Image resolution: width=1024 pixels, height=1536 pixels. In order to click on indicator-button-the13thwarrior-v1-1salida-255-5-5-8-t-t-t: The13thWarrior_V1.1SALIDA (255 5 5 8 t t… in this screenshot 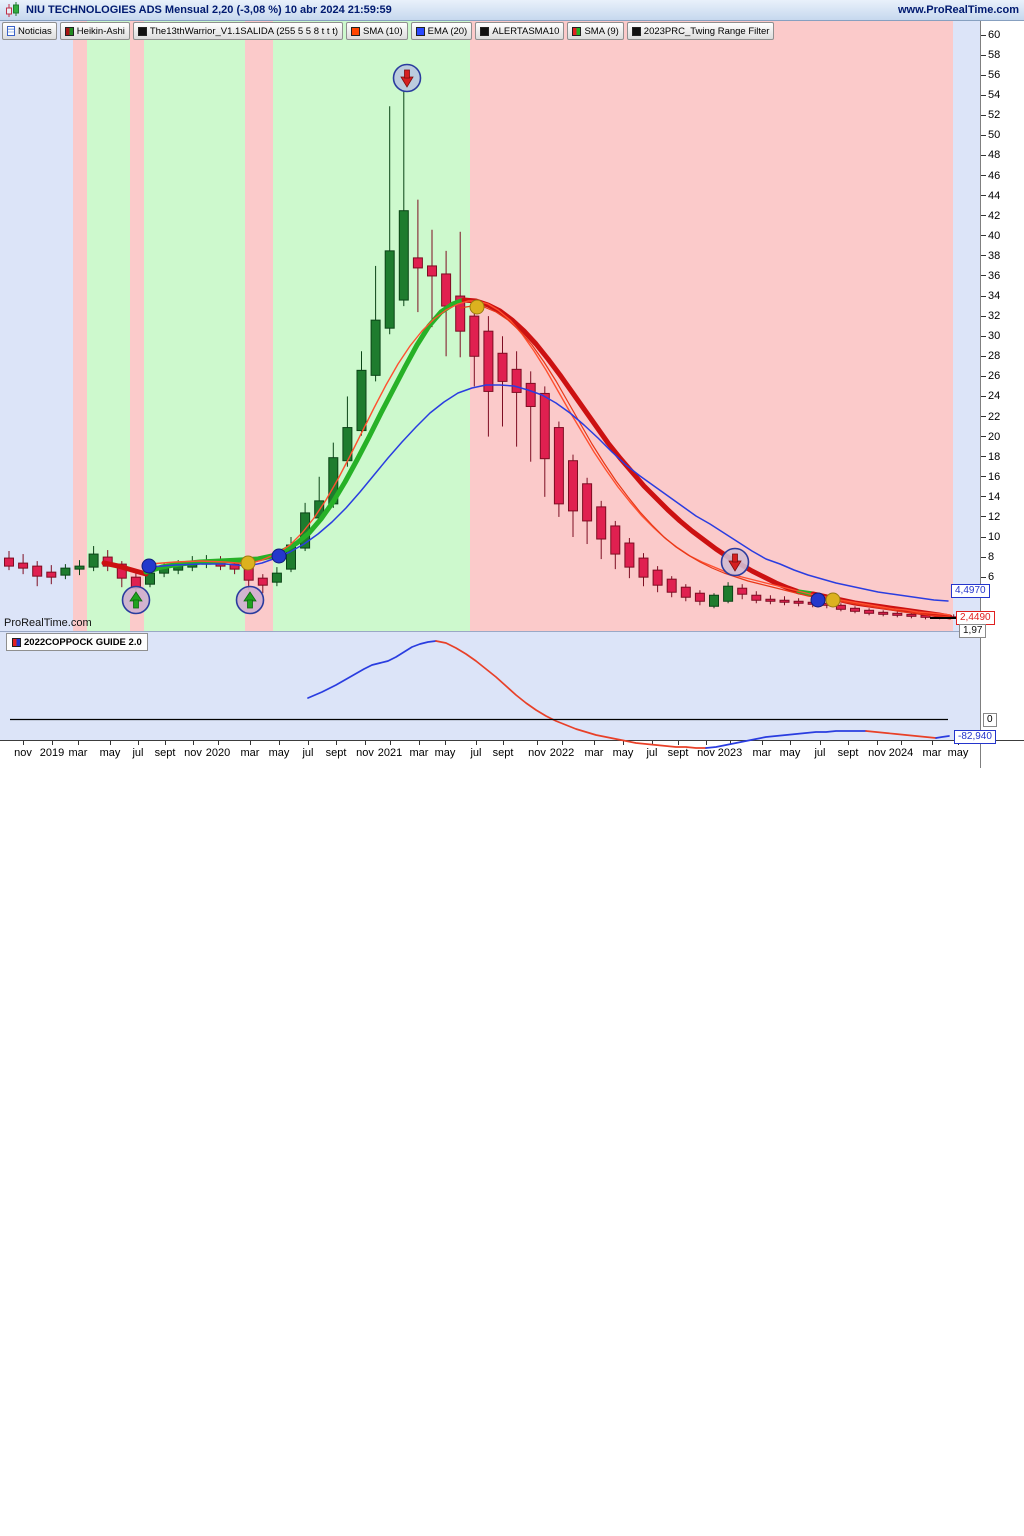, I will do `click(238, 31)`.